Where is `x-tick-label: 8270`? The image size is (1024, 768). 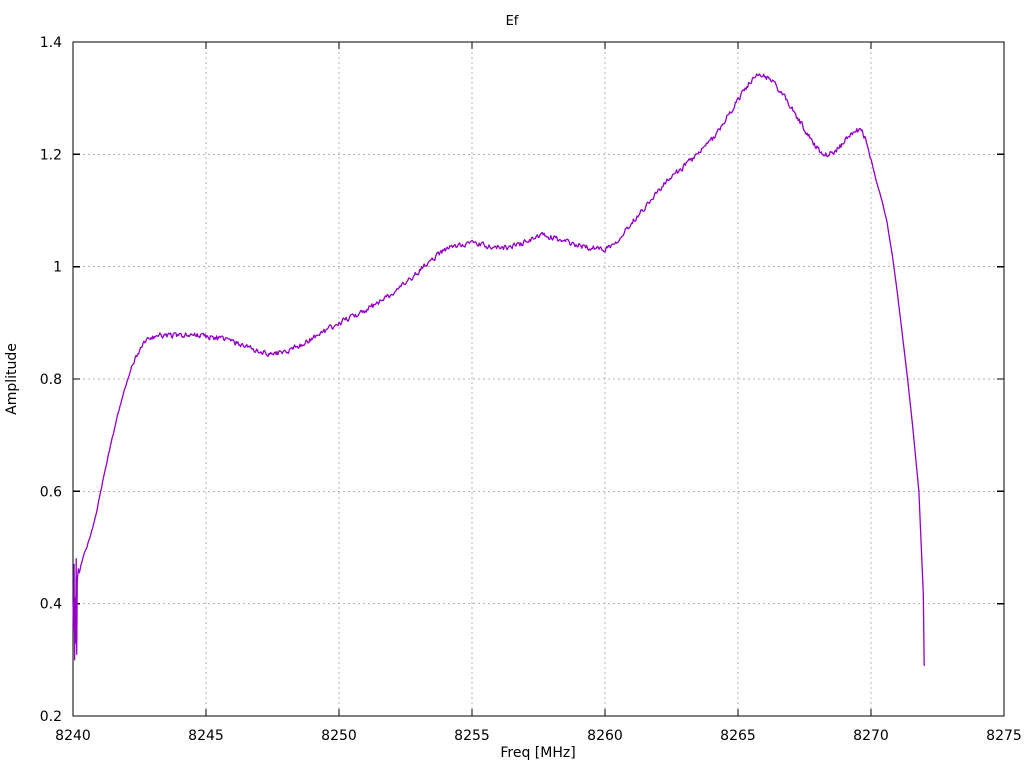
x-tick-label: 8270 is located at coordinates (871, 736).